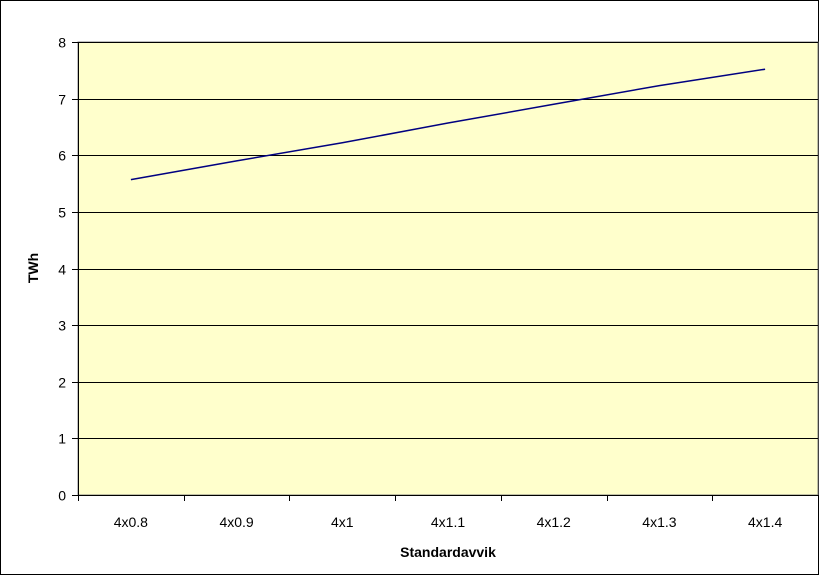 The width and height of the screenshot is (819, 575). I want to click on y-tick-label-3: 3, so click(62, 326).